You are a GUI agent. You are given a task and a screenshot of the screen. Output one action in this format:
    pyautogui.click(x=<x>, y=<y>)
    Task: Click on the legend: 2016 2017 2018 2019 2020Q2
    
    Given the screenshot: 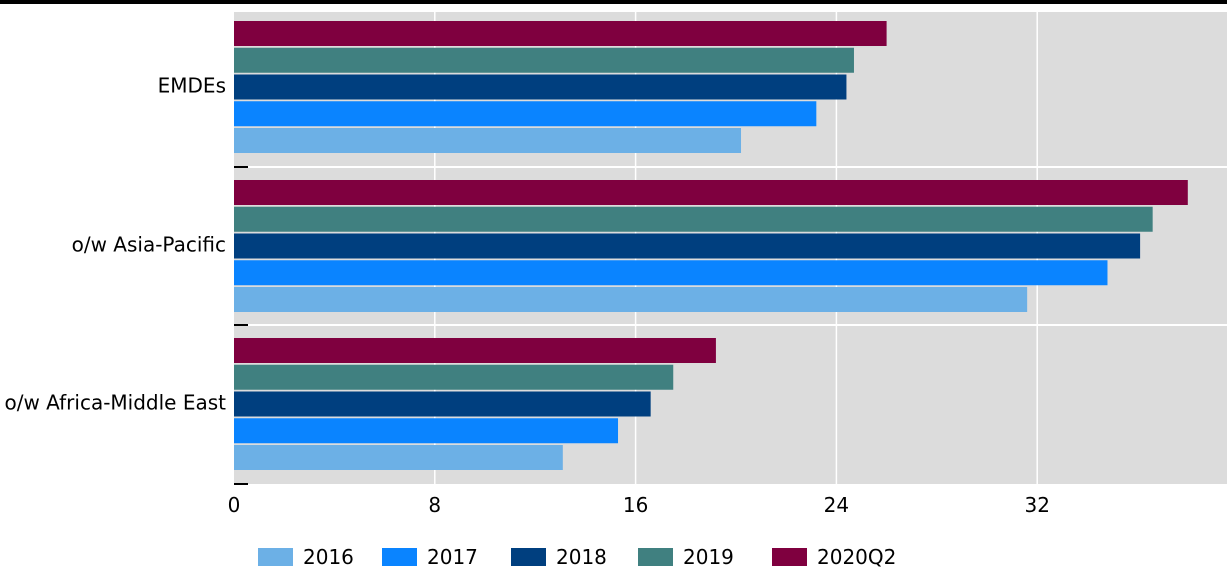 What is the action you would take?
    pyautogui.click(x=577, y=557)
    